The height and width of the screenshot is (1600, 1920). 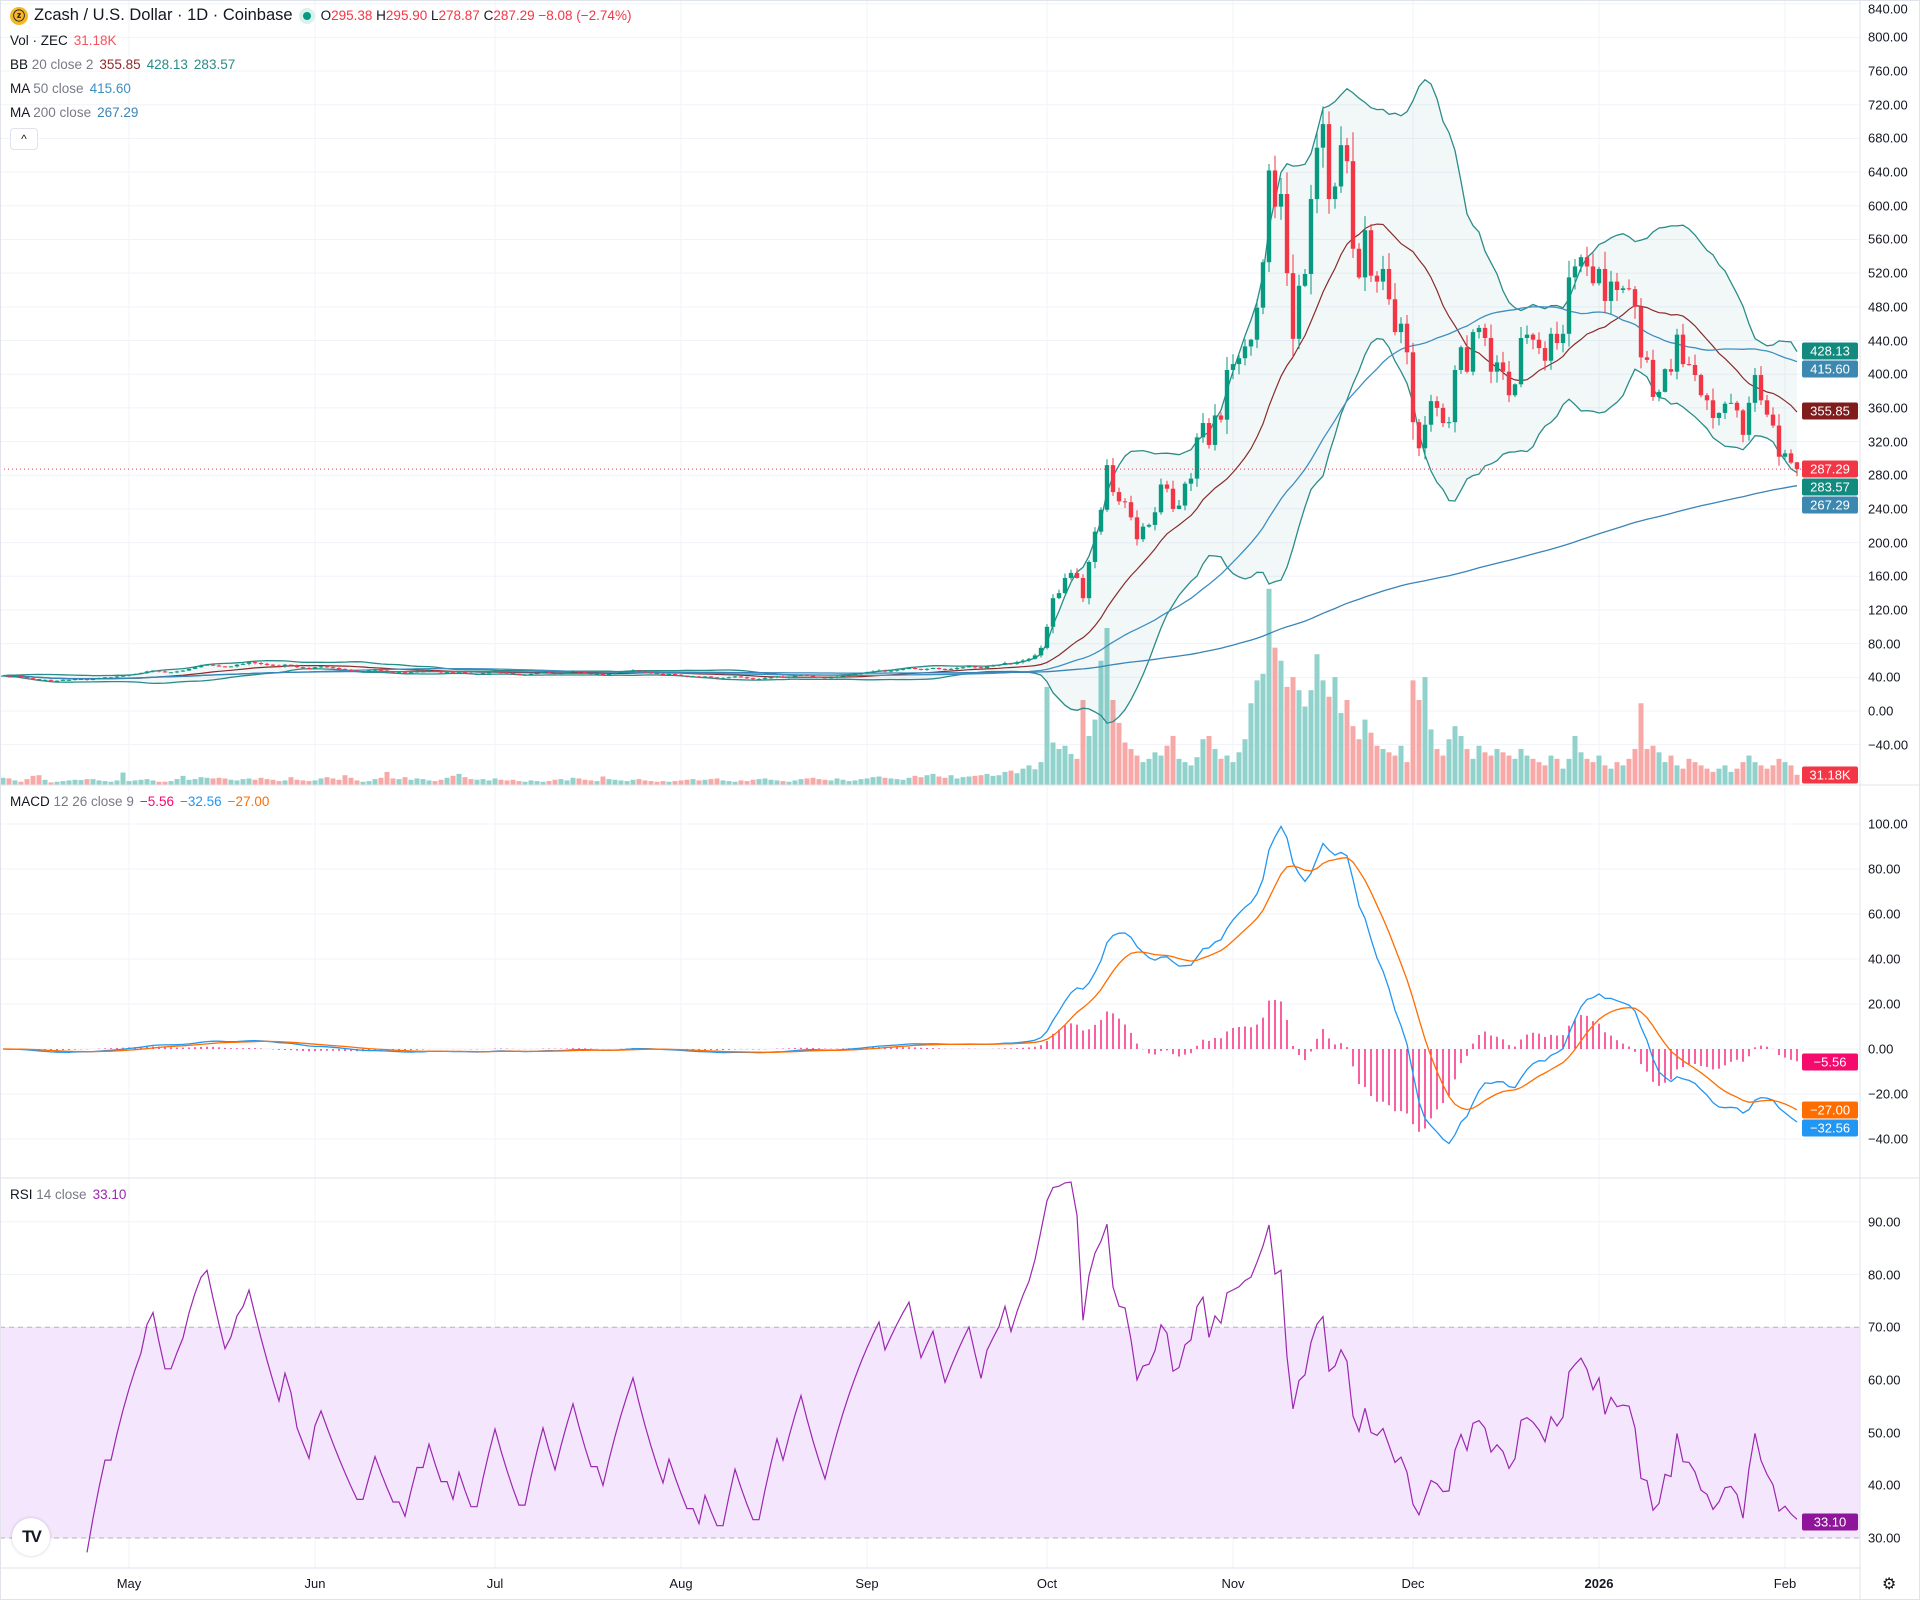 What do you see at coordinates (163, 15) in the screenshot?
I see `symbol-title: Zcash / U.S. Dollar · 1D · Coinbase` at bounding box center [163, 15].